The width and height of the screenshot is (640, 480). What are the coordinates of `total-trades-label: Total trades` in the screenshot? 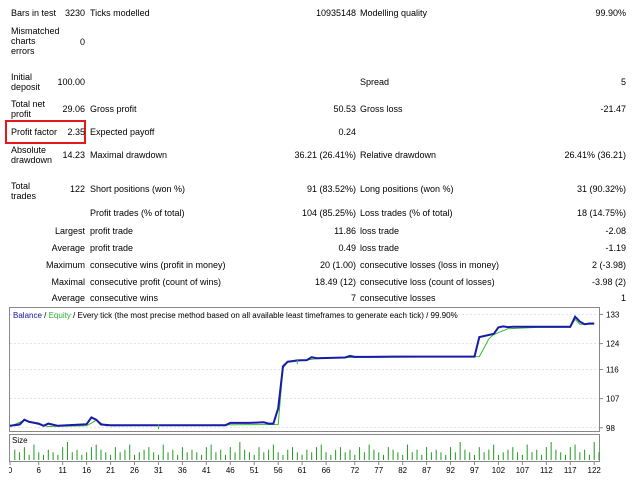 It's located at (24, 191).